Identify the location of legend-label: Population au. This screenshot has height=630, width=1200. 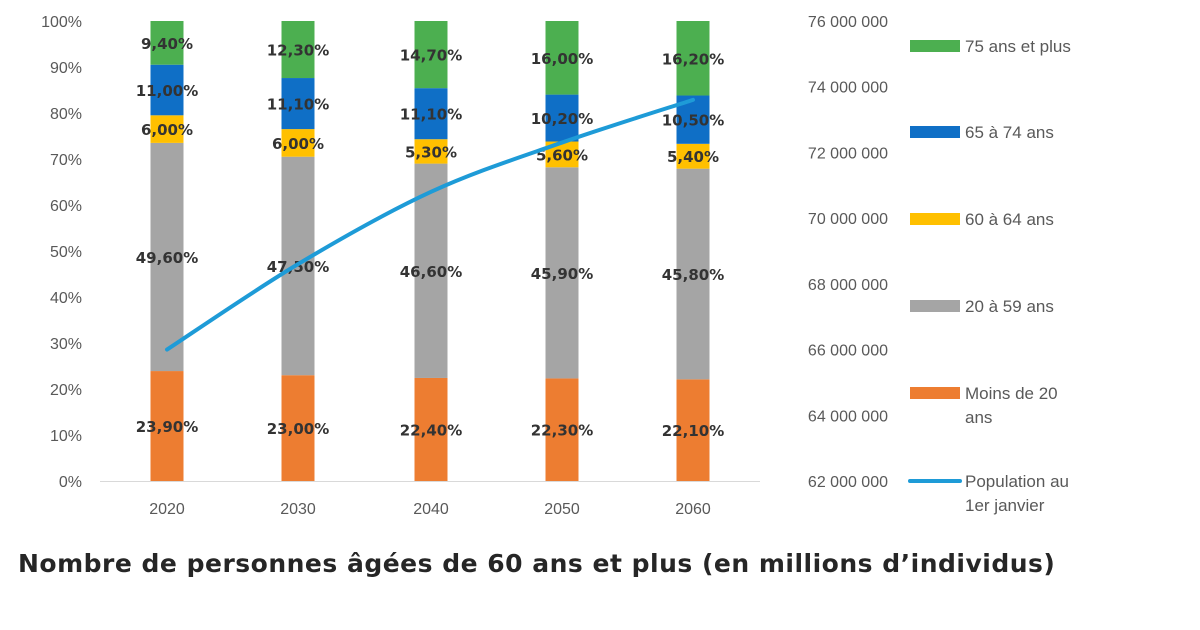
(1017, 481).